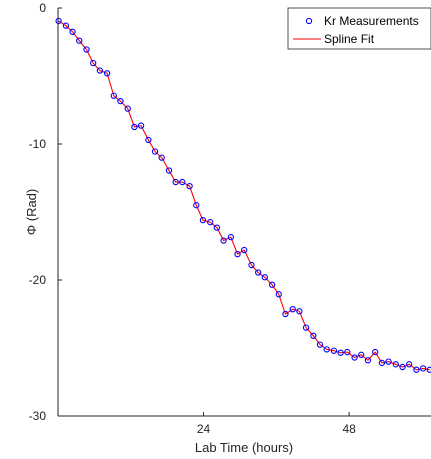 The width and height of the screenshot is (431, 459). I want to click on x-axis-label: Lab Time (hours), so click(244, 447).